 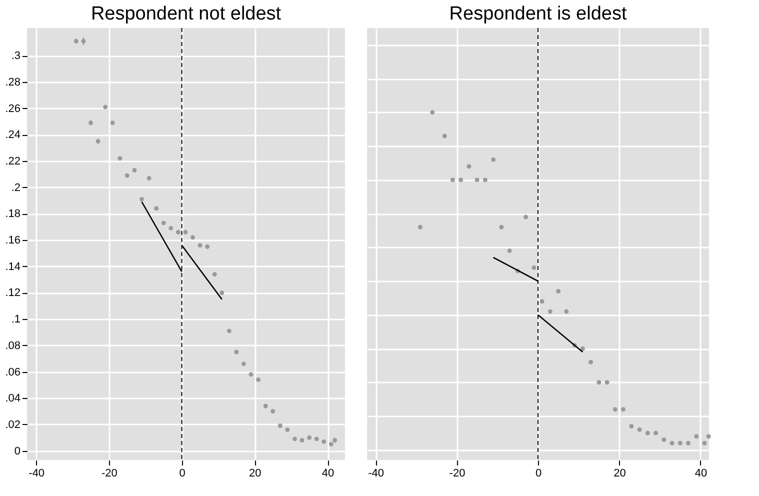 I want to click on y-tick-label: .22, so click(x=12, y=162).